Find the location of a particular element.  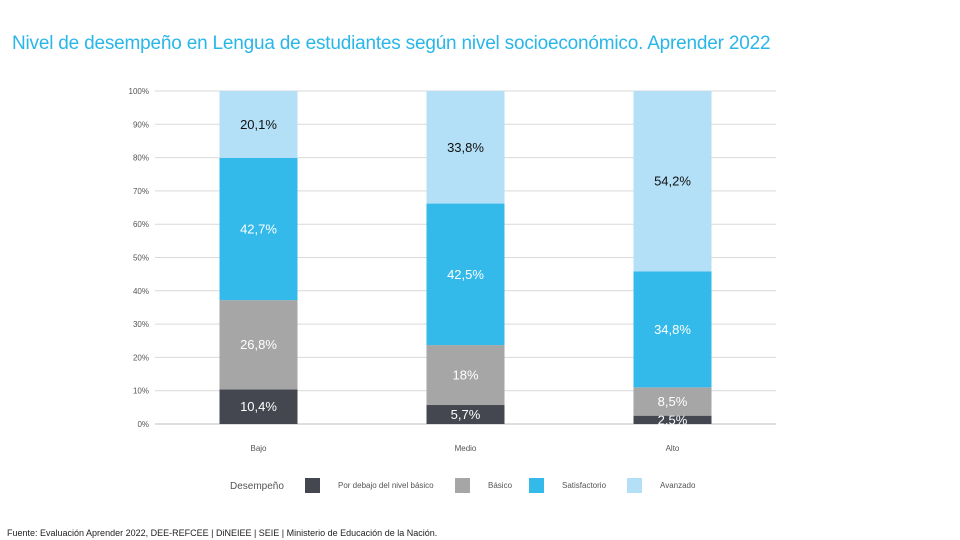

y-tick-label: 50% is located at coordinates (141, 258).